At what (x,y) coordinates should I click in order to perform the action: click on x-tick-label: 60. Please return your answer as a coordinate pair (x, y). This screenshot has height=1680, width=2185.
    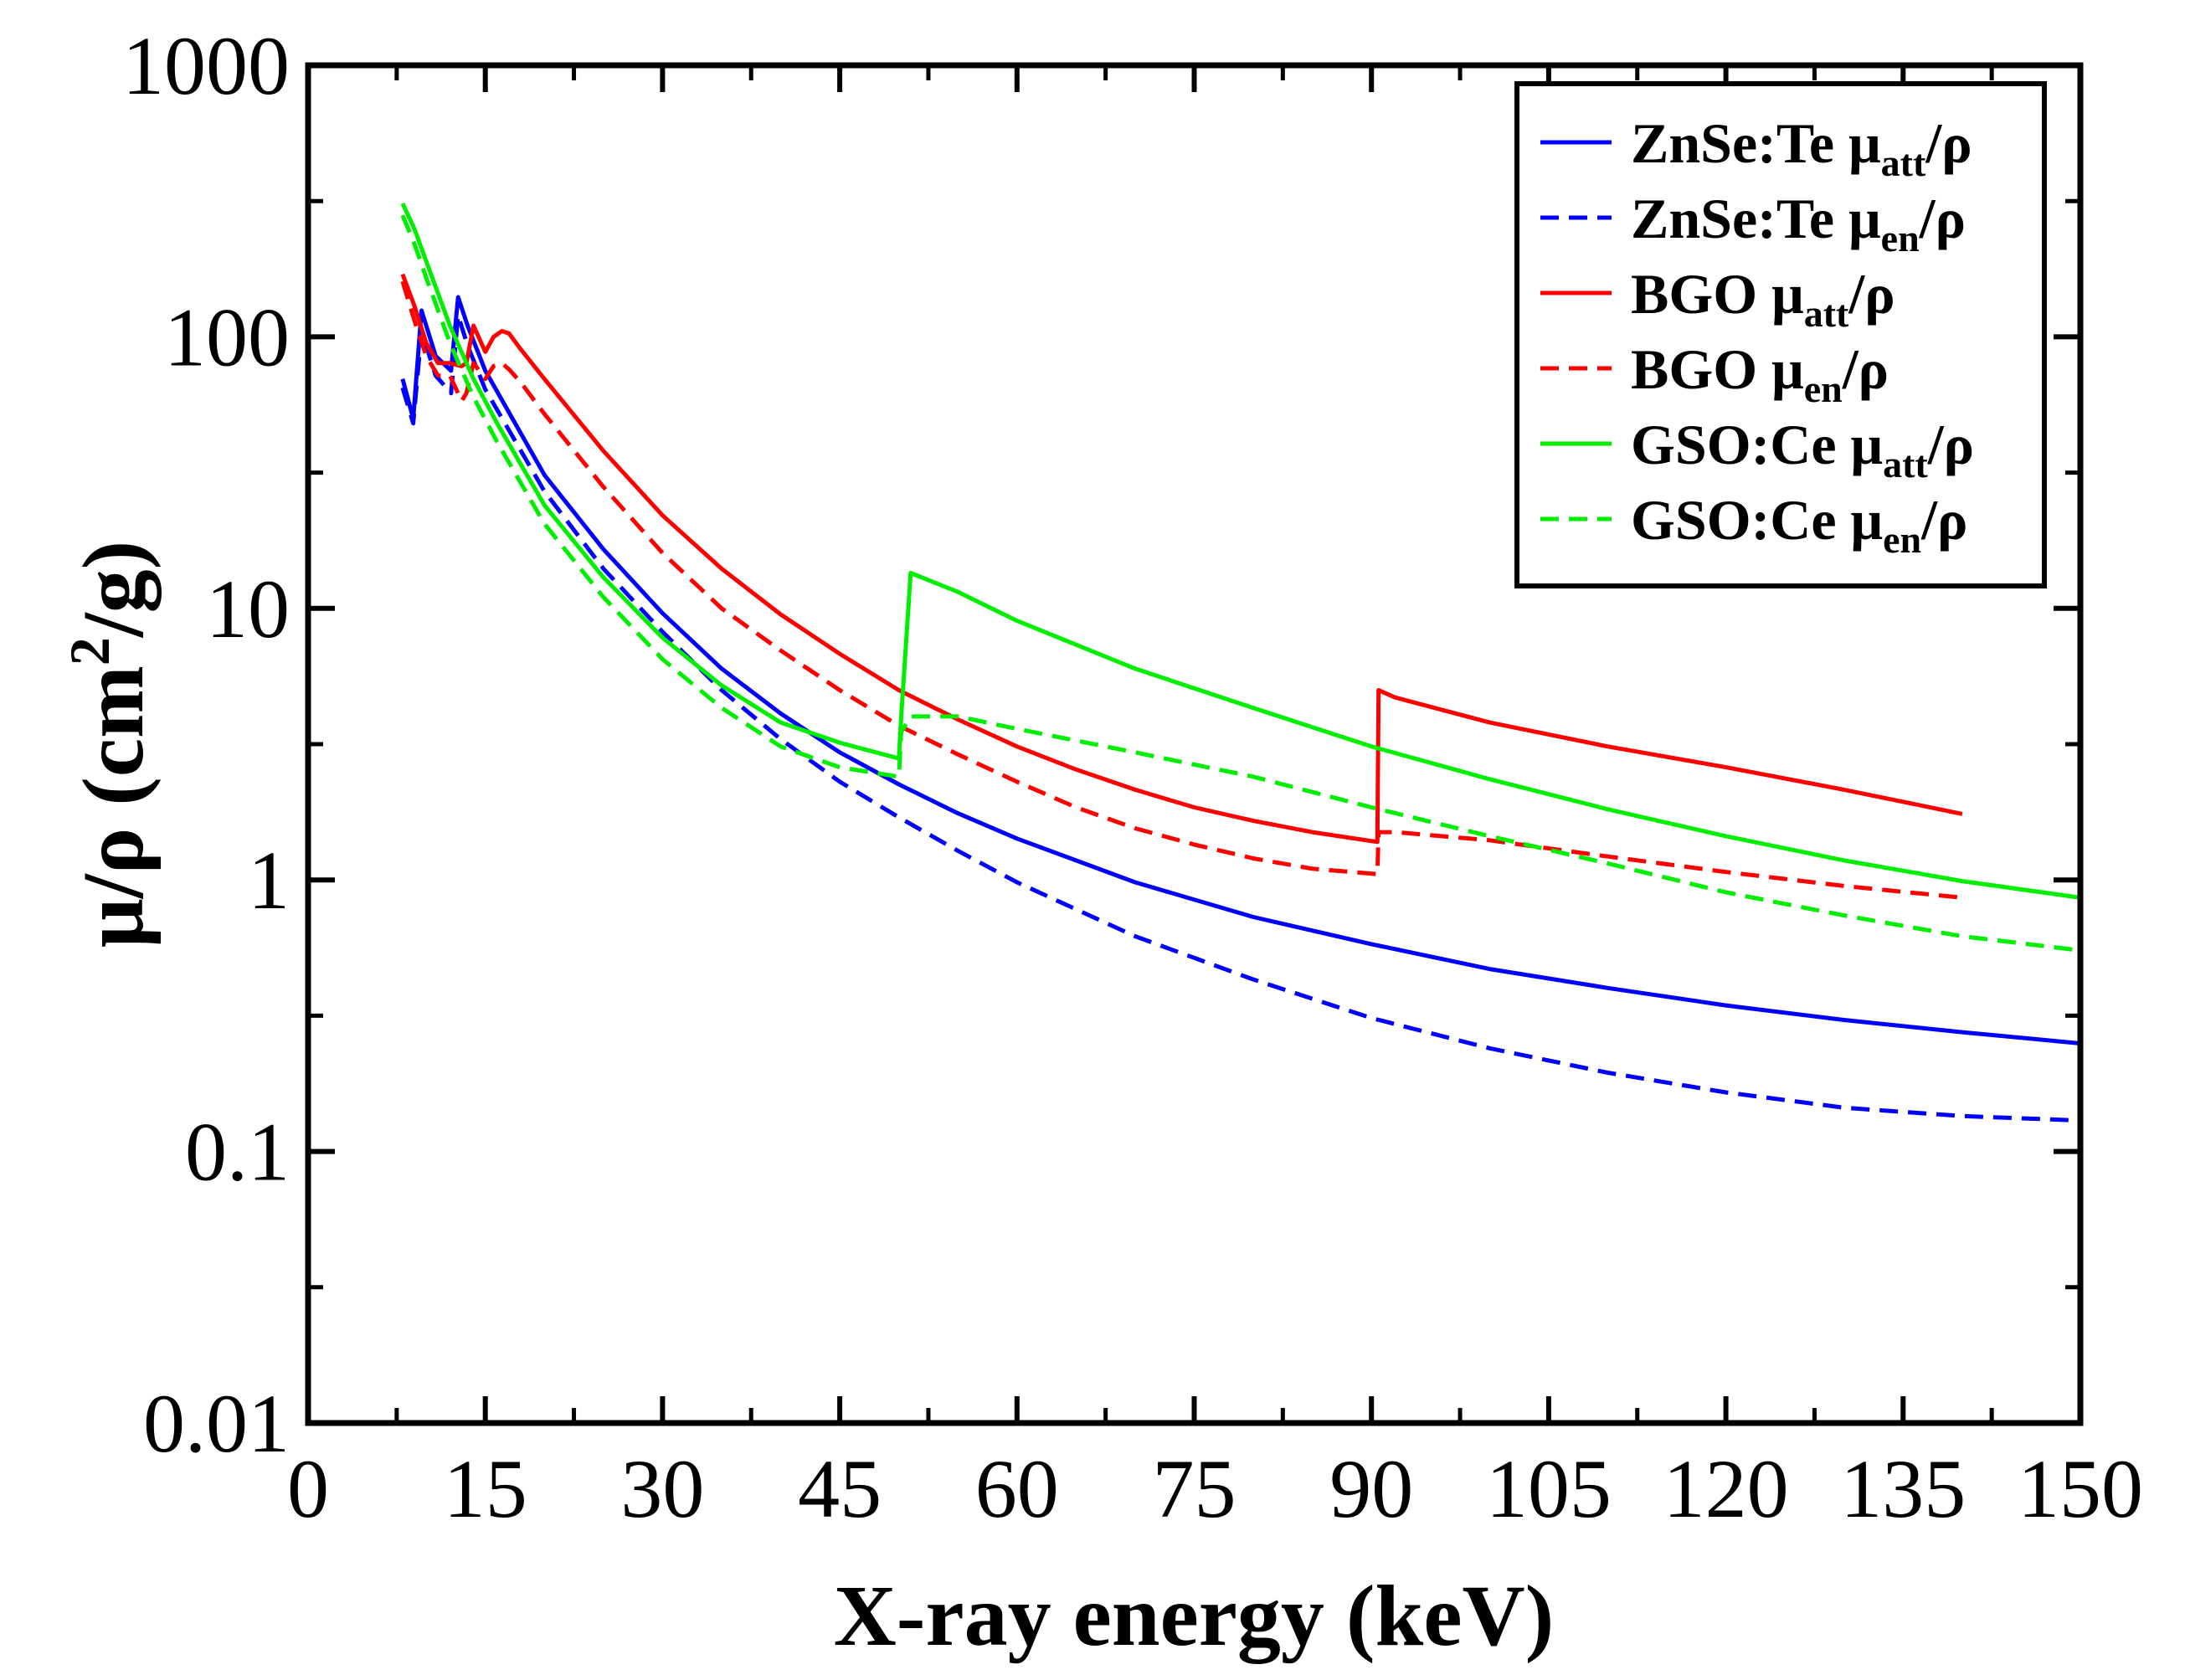
    Looking at the image, I should click on (1017, 1488).